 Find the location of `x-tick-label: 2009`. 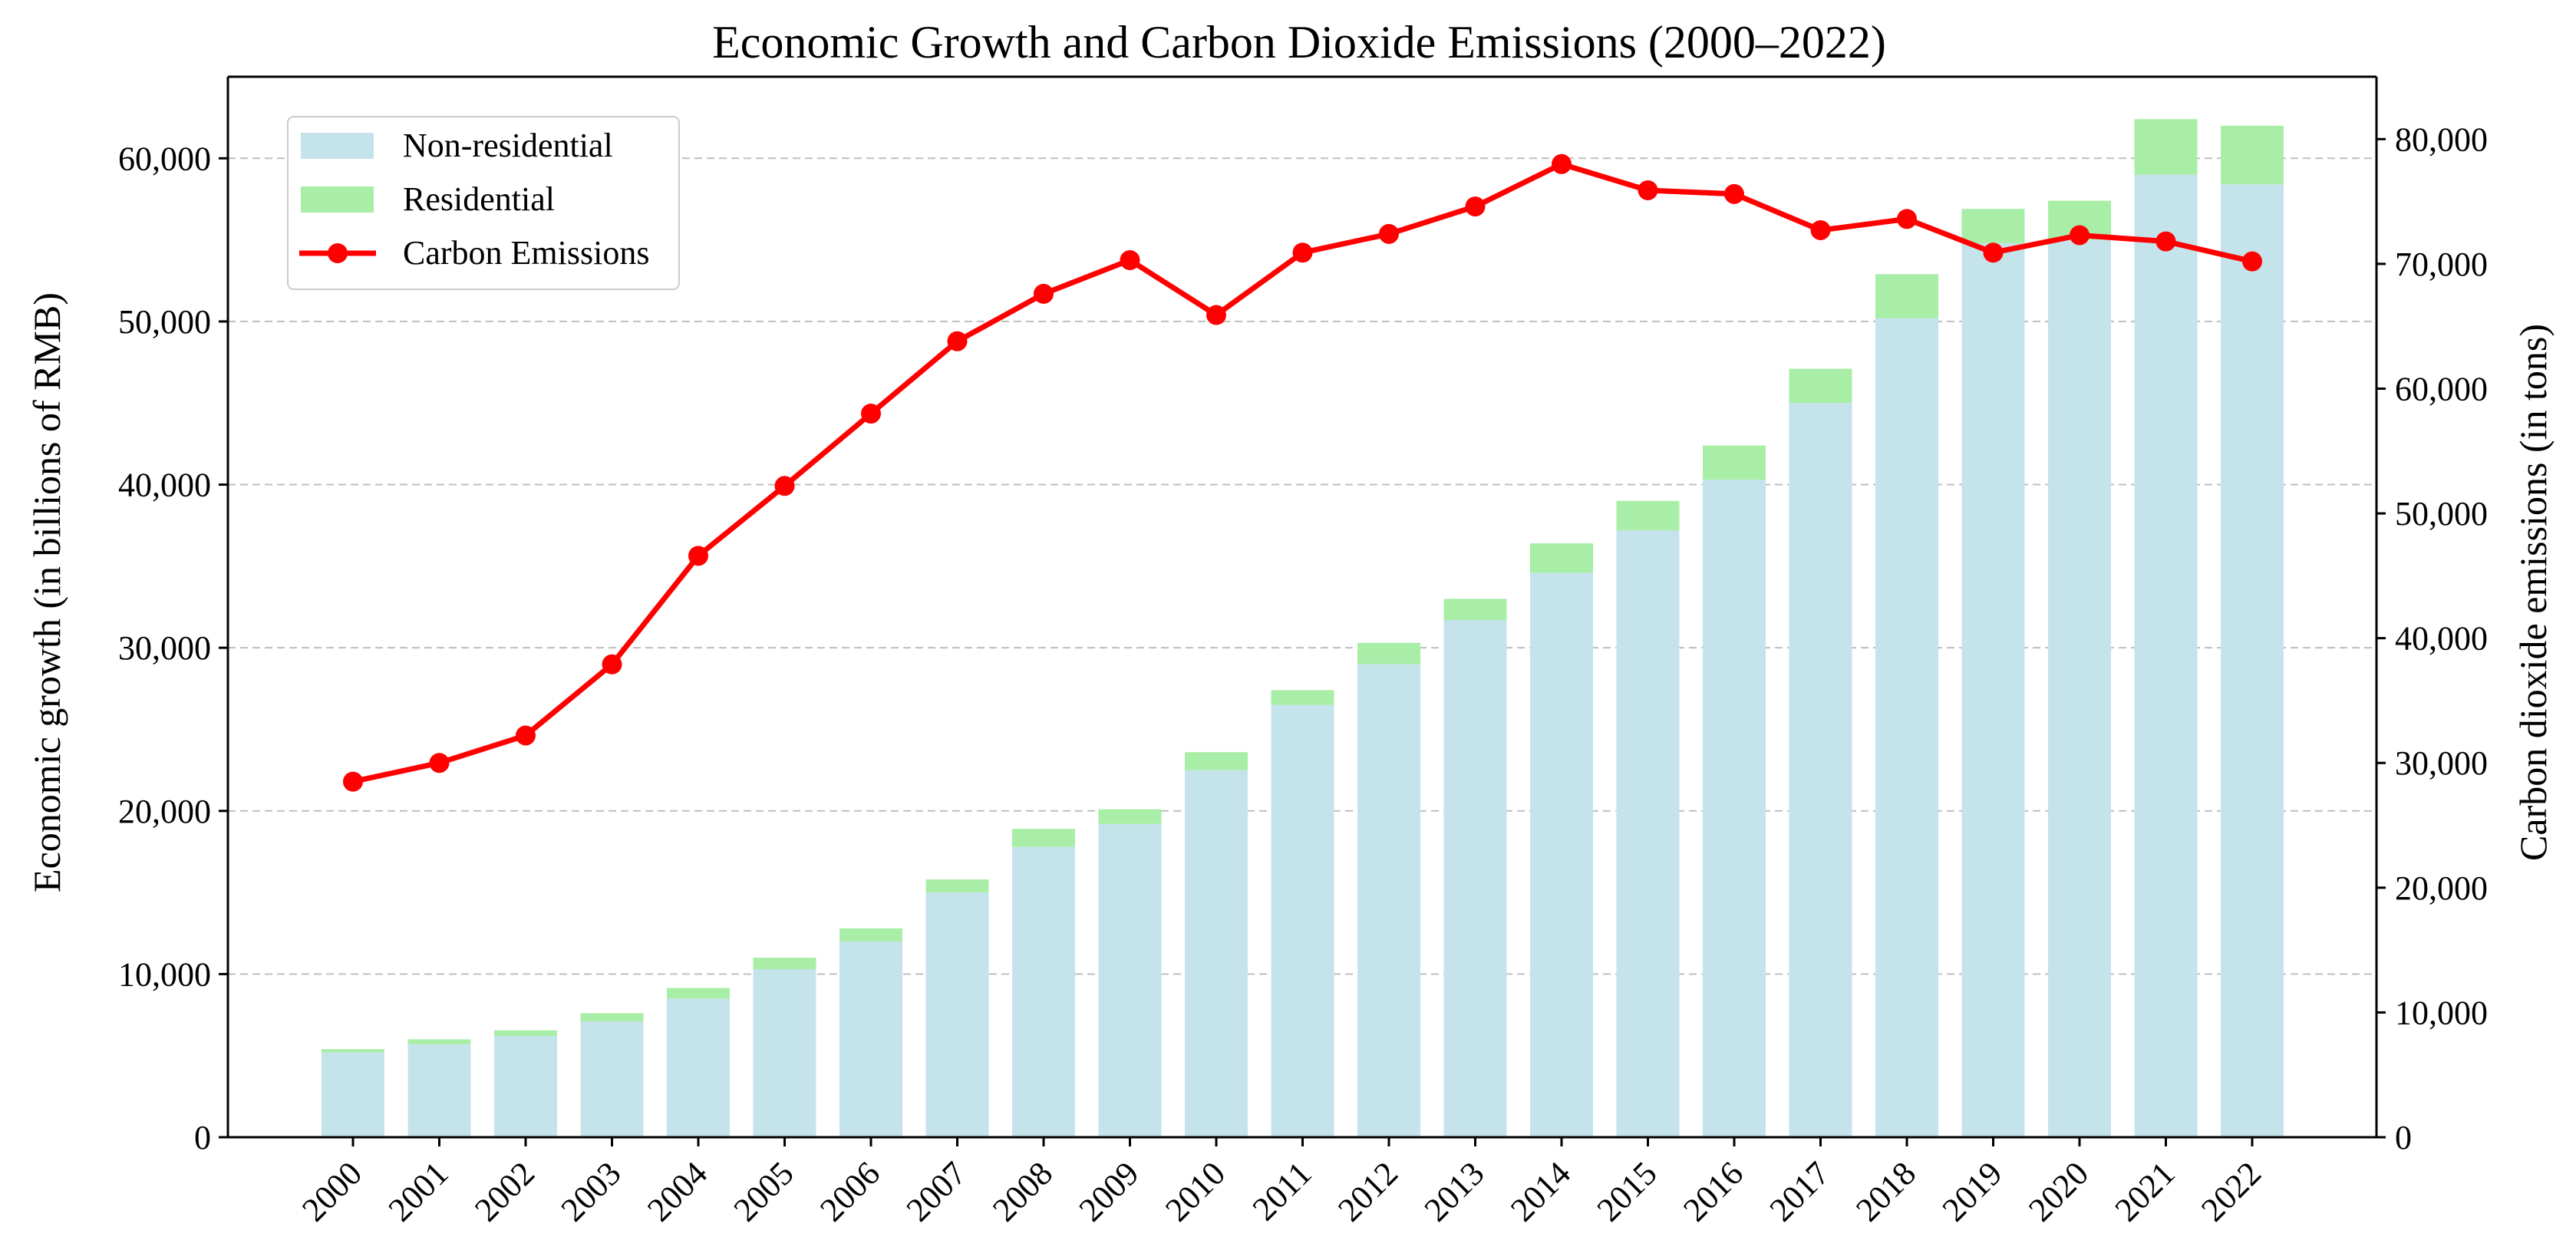

x-tick-label: 2009 is located at coordinates (1109, 1191).